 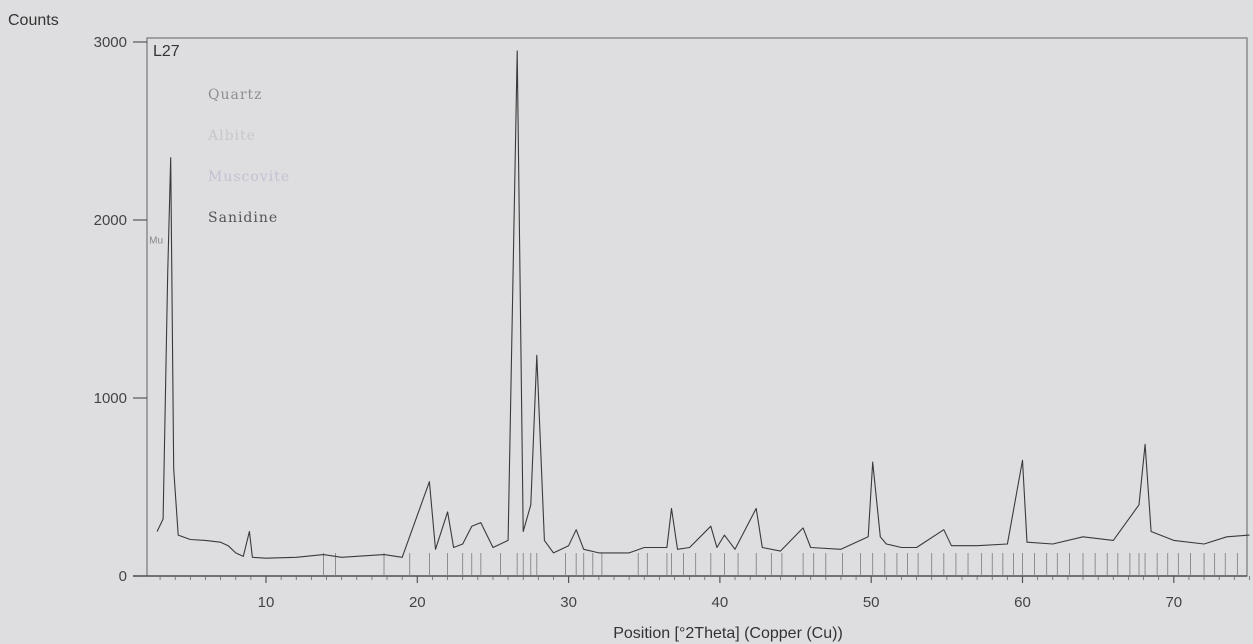 I want to click on legend-entry: Albite, so click(x=231, y=136).